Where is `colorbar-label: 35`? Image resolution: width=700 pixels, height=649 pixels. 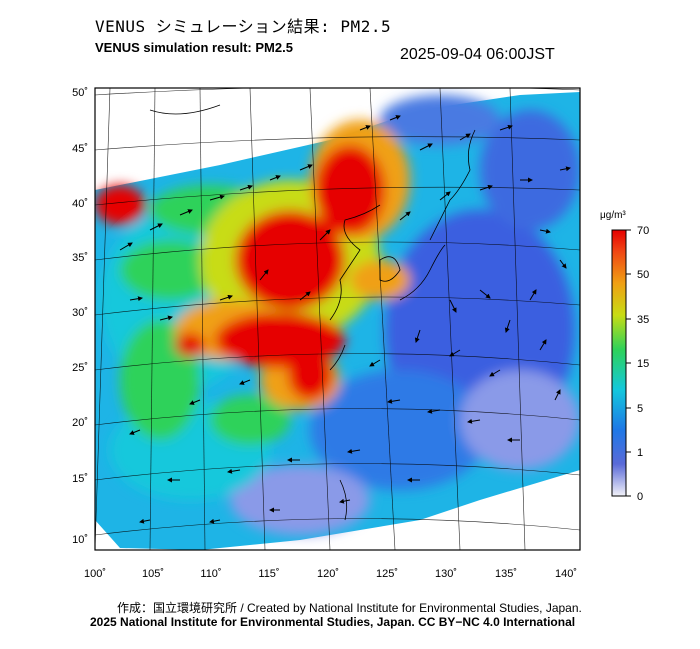 colorbar-label: 35 is located at coordinates (643, 320).